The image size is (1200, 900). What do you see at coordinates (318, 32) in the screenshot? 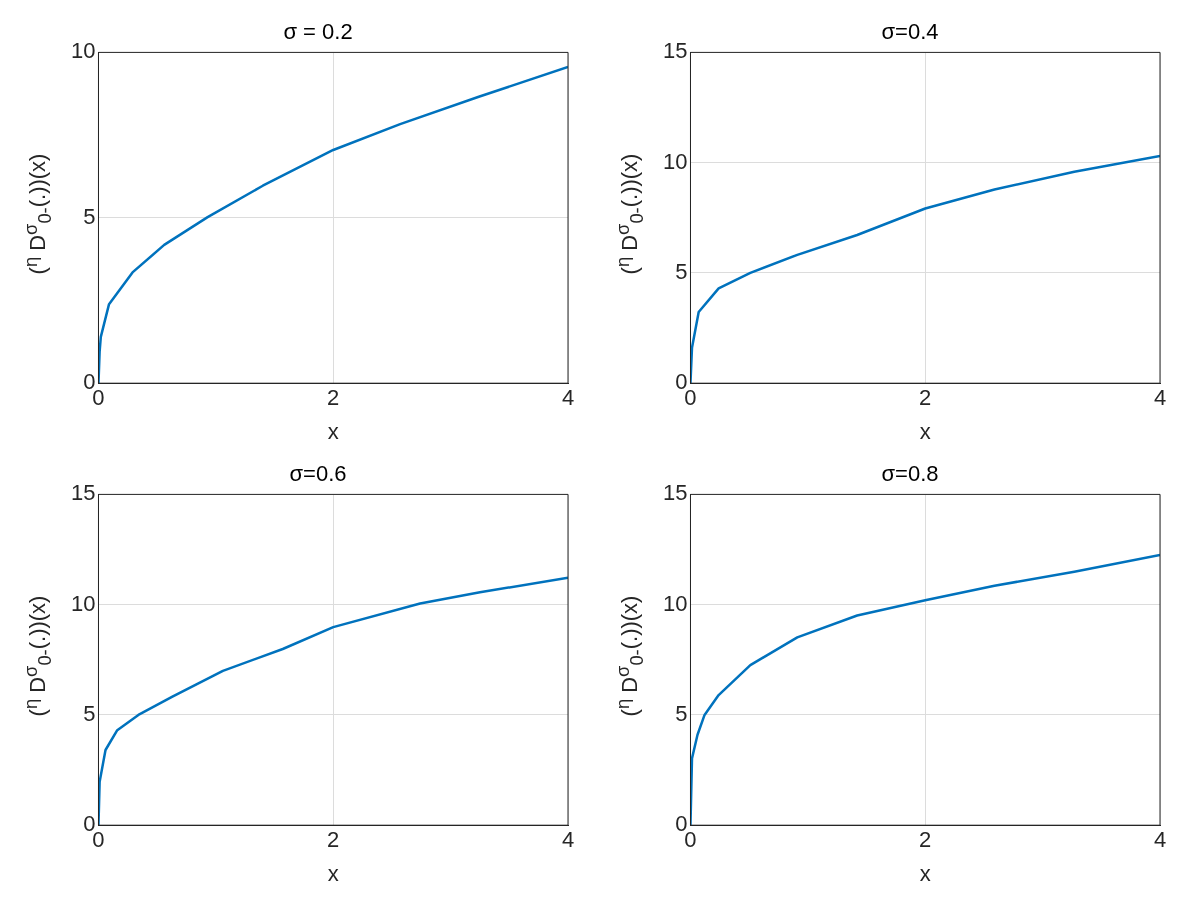
I see `chart-title: σ = 0.2` at bounding box center [318, 32].